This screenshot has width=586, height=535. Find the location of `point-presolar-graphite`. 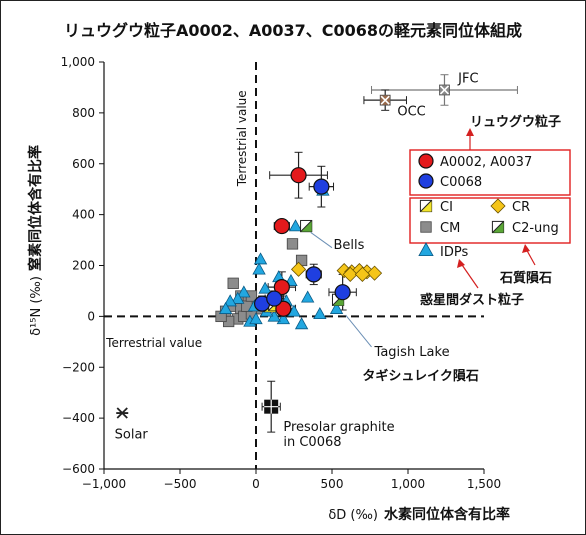

point-presolar-graphite is located at coordinates (271, 406).